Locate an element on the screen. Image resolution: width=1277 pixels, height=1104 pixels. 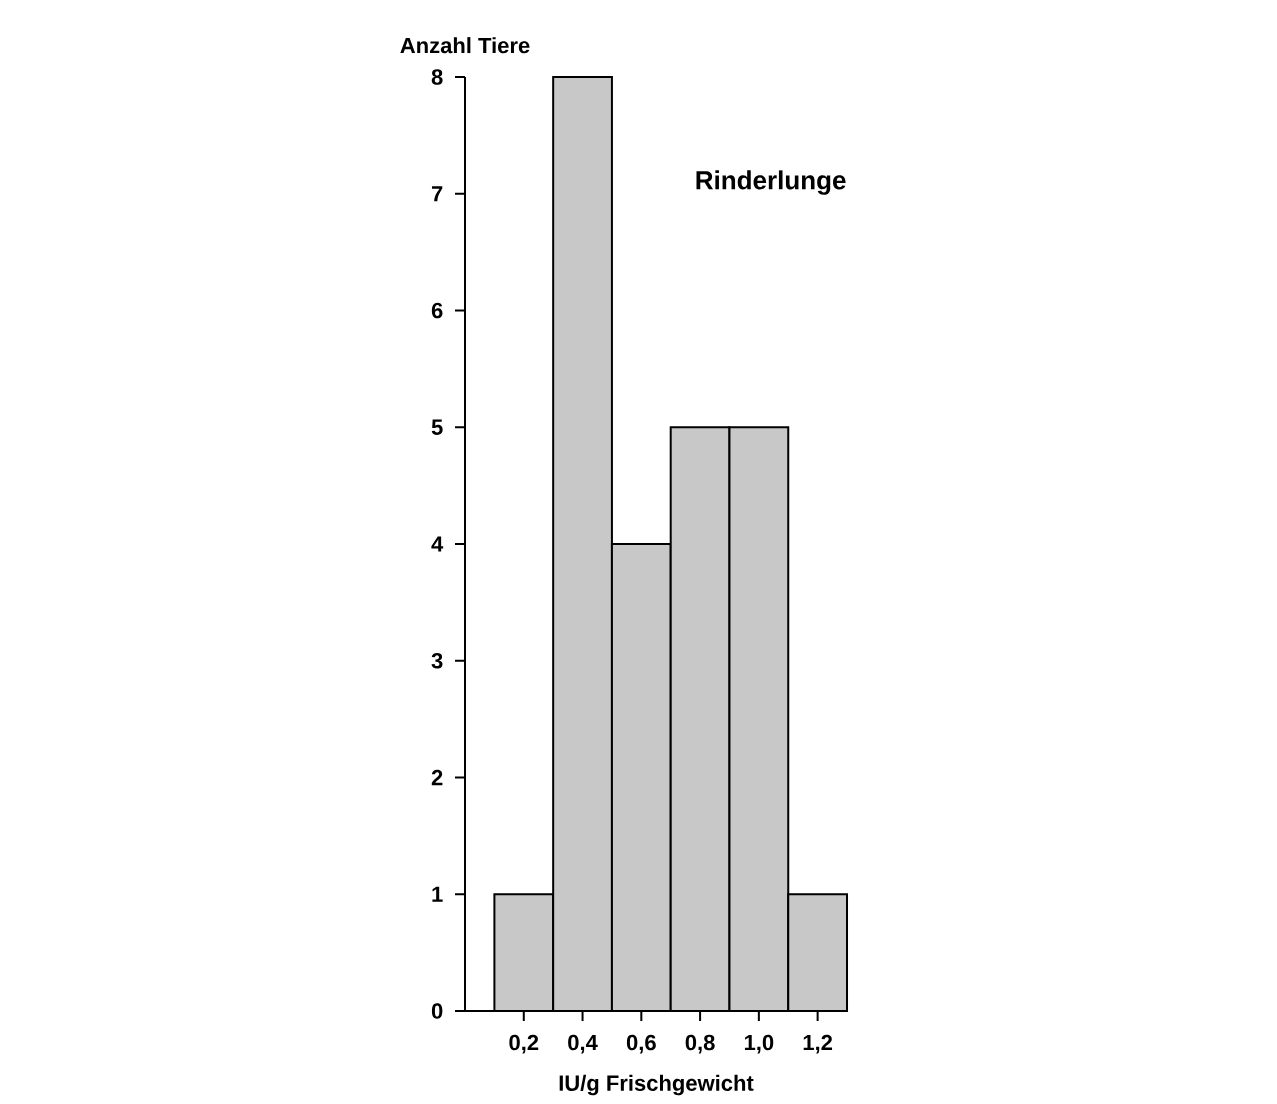
x-tick-label: 0,2 is located at coordinates (524, 1044).